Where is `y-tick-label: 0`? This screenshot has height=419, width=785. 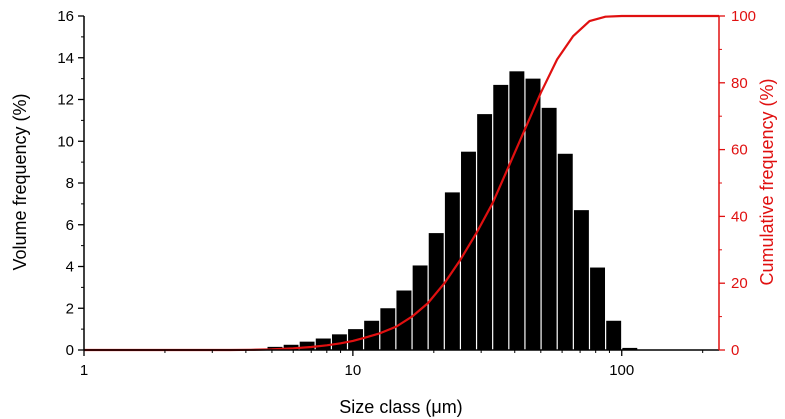 y-tick-label: 0 is located at coordinates (70, 350).